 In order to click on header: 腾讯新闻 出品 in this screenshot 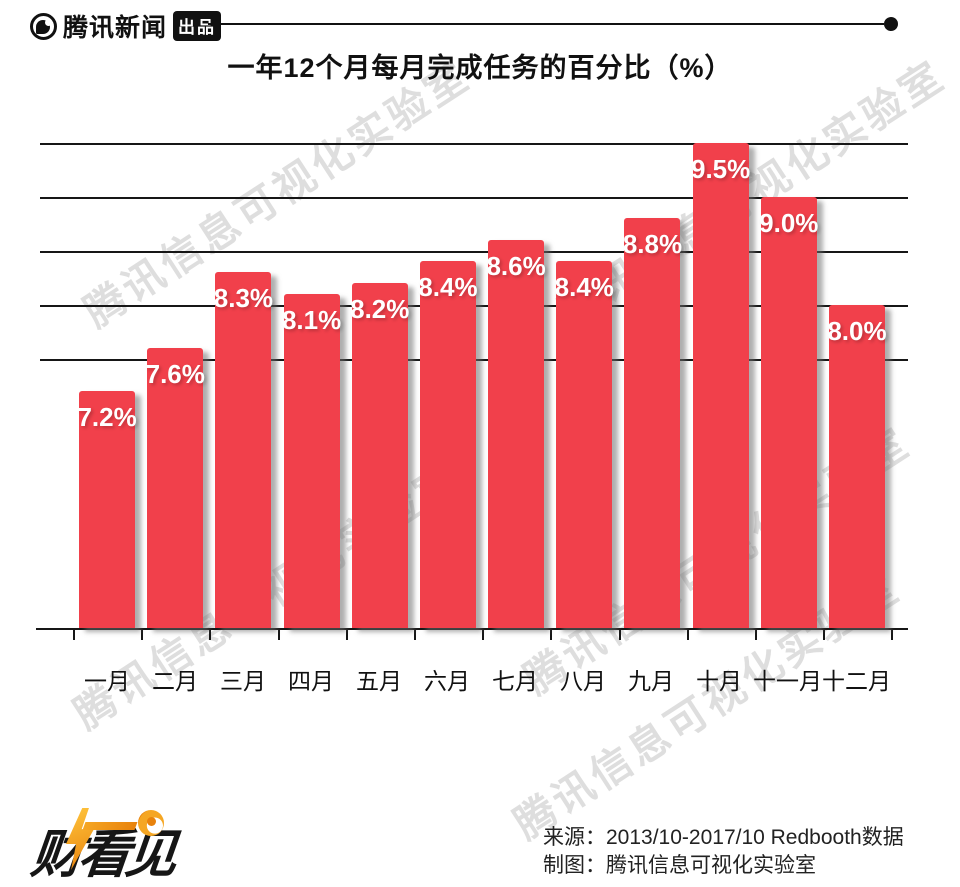, I will do `click(480, 25)`.